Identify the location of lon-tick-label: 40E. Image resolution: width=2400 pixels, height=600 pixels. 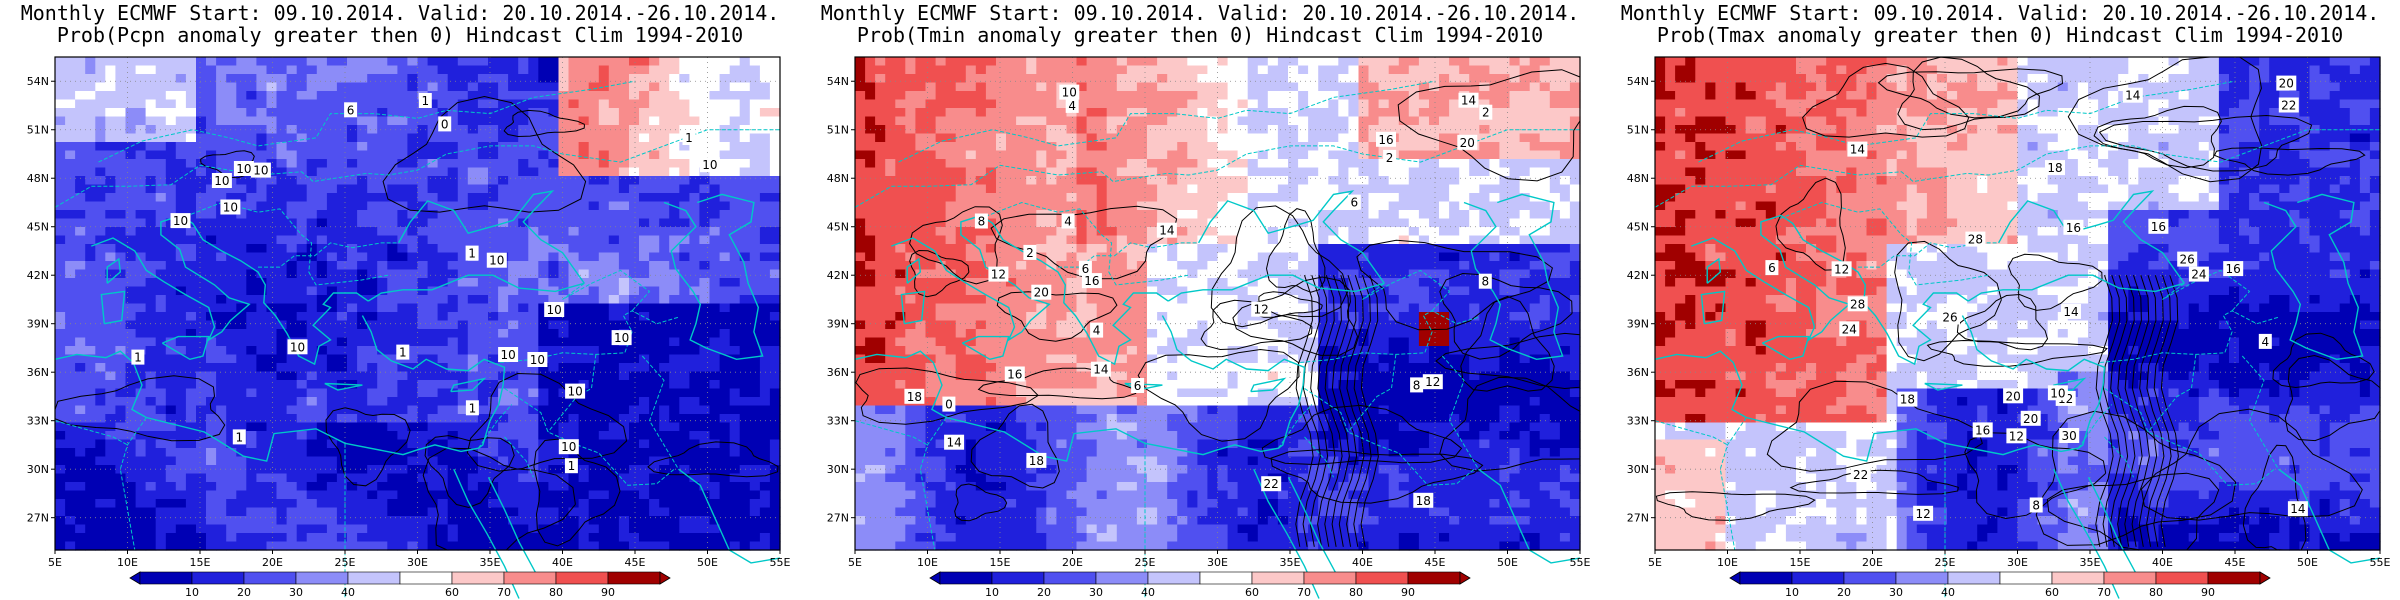
(2162, 562).